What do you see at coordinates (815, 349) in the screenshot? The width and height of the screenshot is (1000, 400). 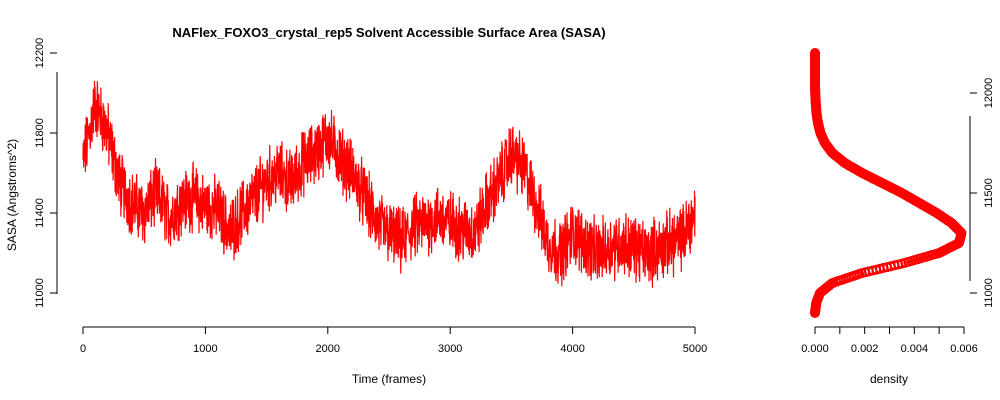 I see `density-x-tick-label: 0.000` at bounding box center [815, 349].